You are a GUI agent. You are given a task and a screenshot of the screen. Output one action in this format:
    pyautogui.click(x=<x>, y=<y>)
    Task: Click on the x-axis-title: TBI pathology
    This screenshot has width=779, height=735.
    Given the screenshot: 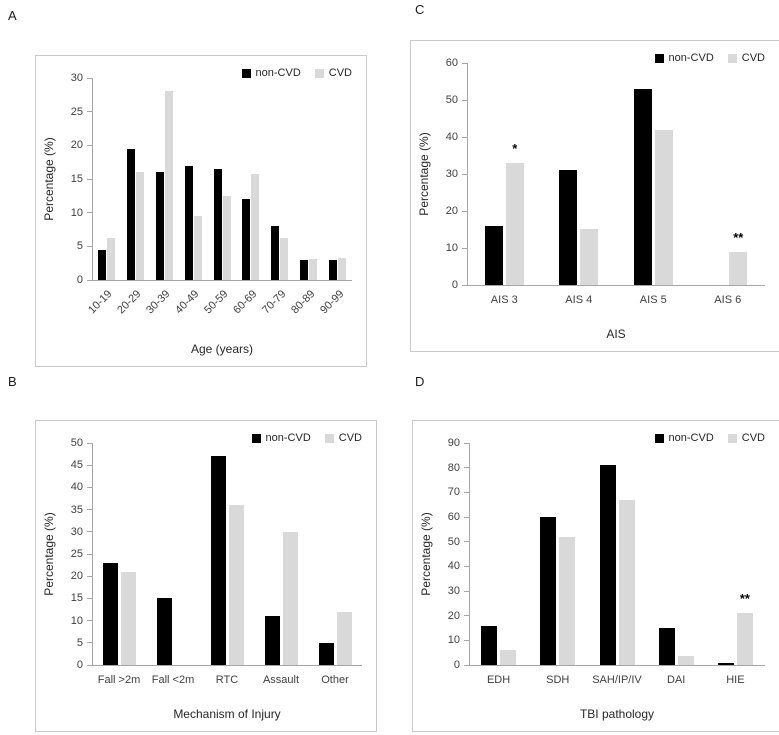 What is the action you would take?
    pyautogui.click(x=617, y=714)
    